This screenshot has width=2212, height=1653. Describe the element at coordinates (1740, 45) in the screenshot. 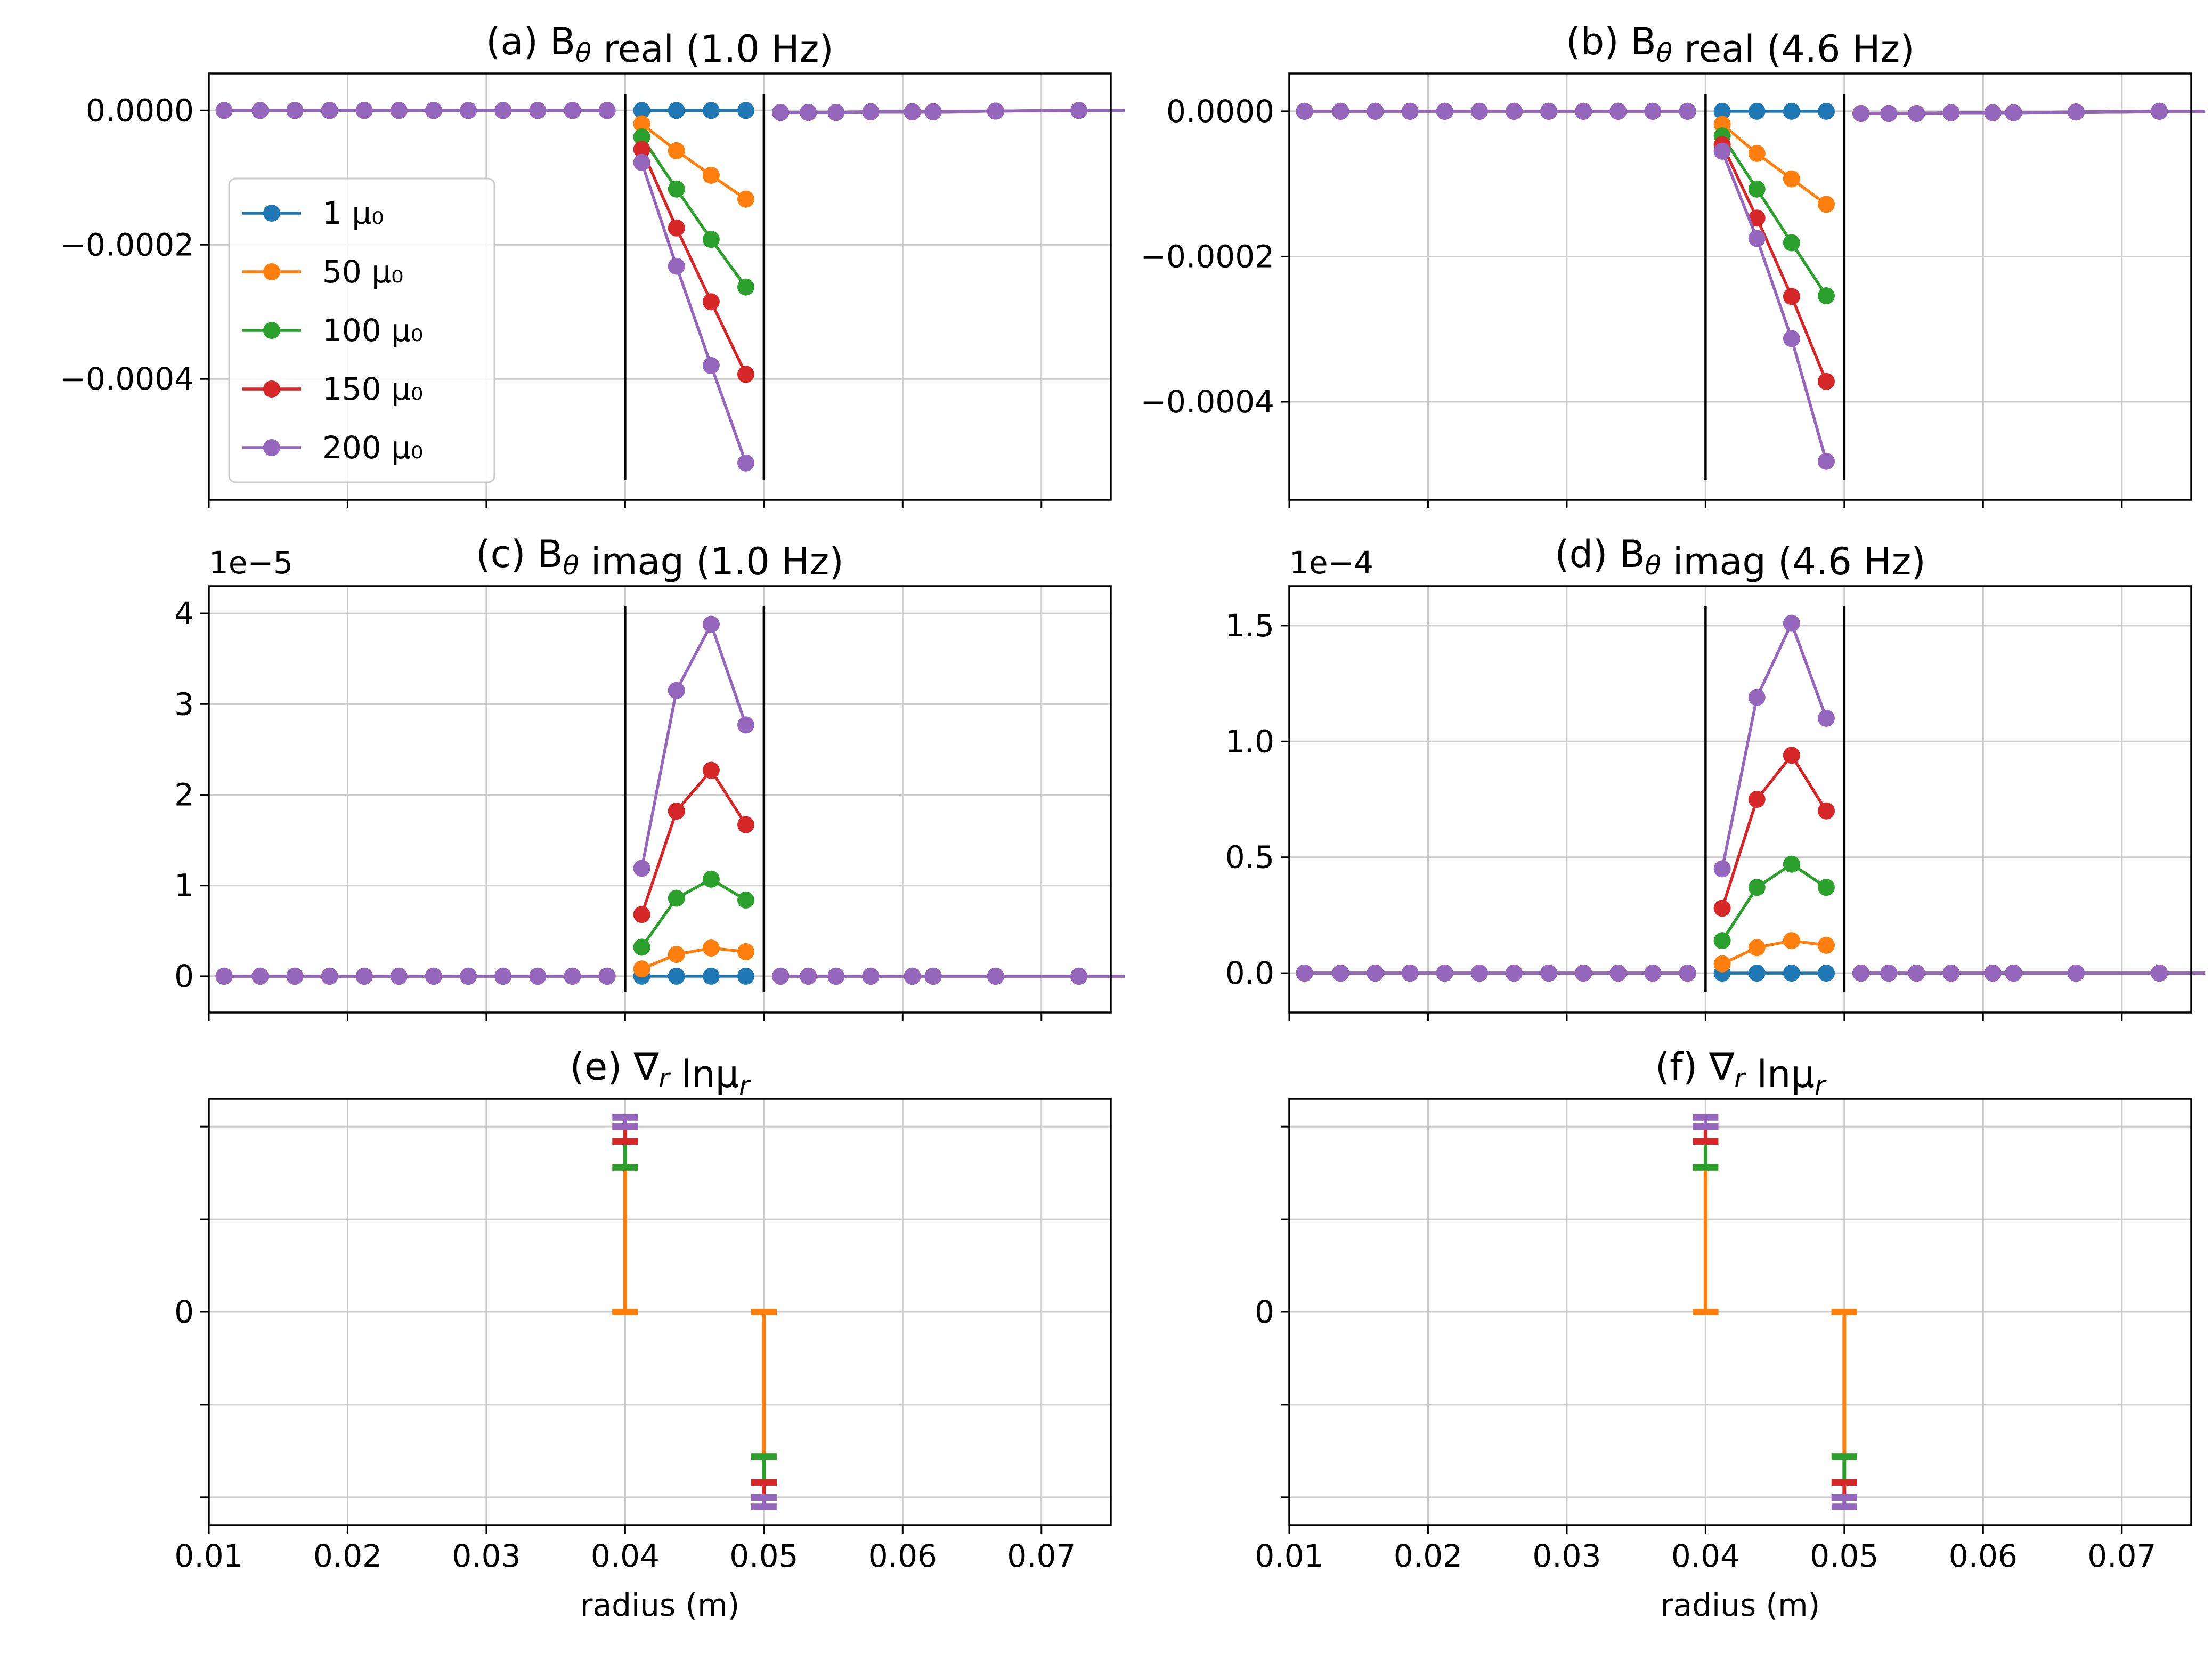

I see `panel-title: (b) Bθ real (4.6 Hz)` at that location.